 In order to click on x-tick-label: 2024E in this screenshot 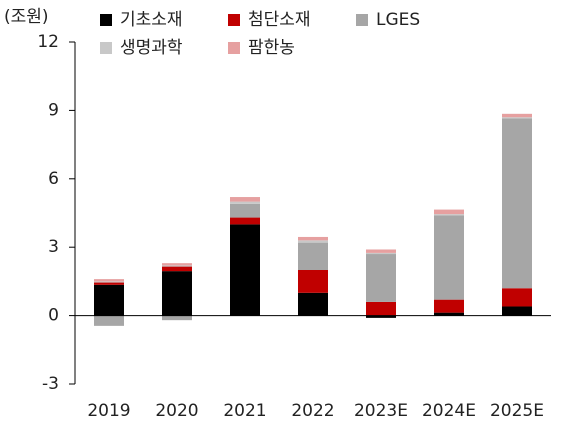, I will do `click(449, 411)`.